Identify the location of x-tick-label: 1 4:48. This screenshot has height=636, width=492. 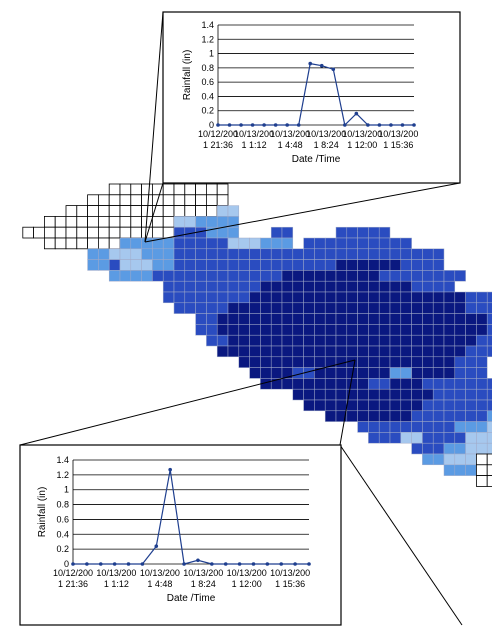
(290, 145).